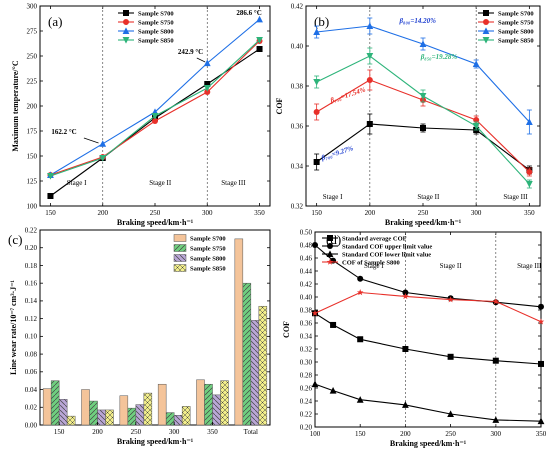 The width and height of the screenshot is (550, 453). I want to click on annotation: 286.6 °C, so click(248, 13).